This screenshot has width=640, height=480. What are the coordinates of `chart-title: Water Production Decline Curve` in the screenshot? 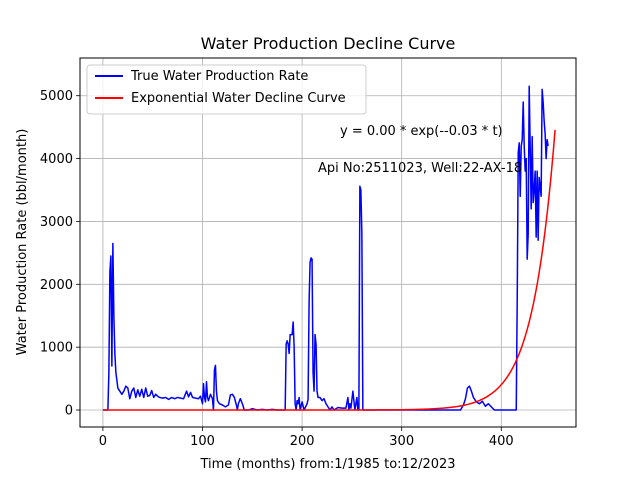 It's located at (328, 43).